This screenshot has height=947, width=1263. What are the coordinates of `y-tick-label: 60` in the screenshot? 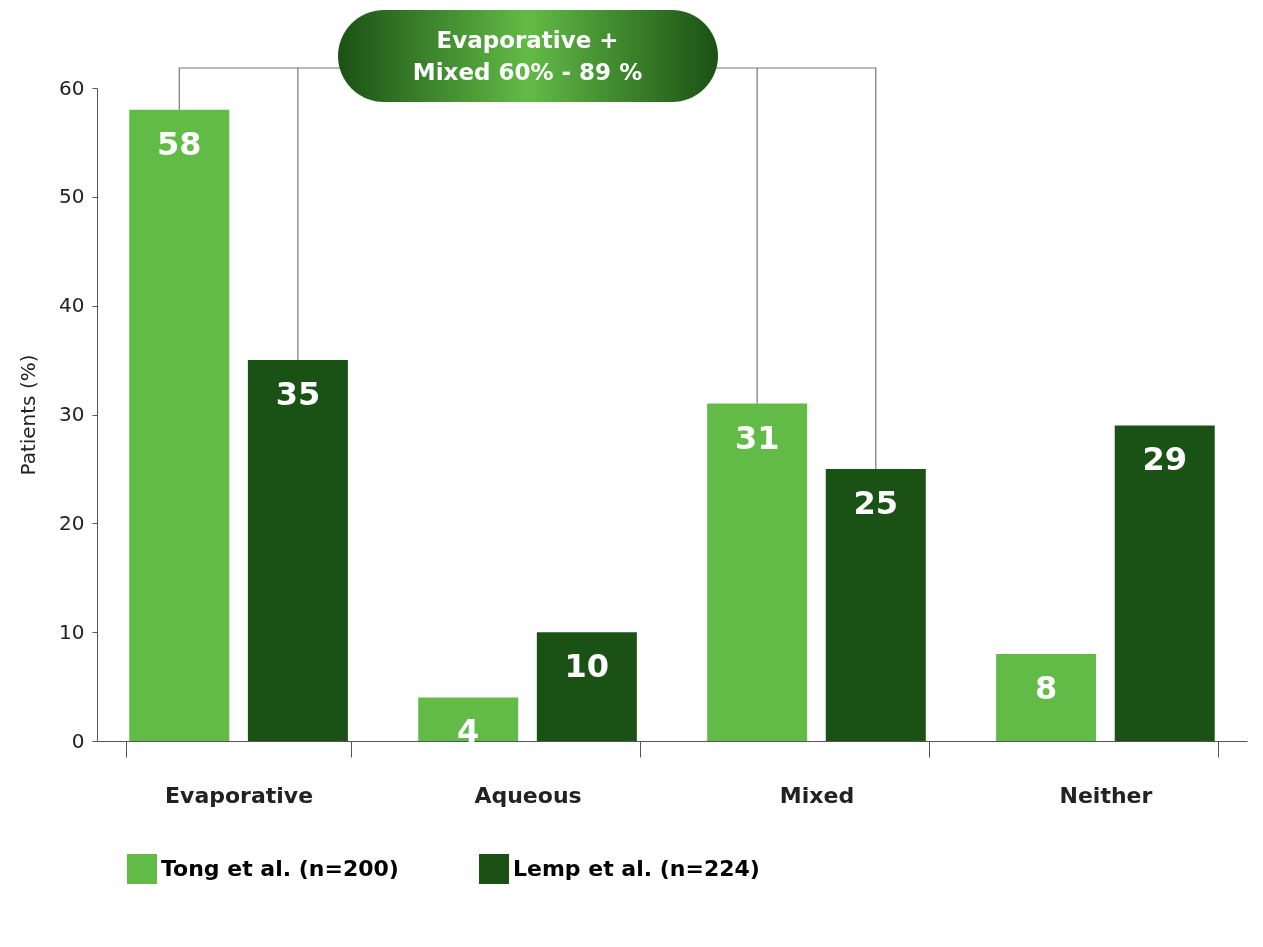 It's located at (72, 87).